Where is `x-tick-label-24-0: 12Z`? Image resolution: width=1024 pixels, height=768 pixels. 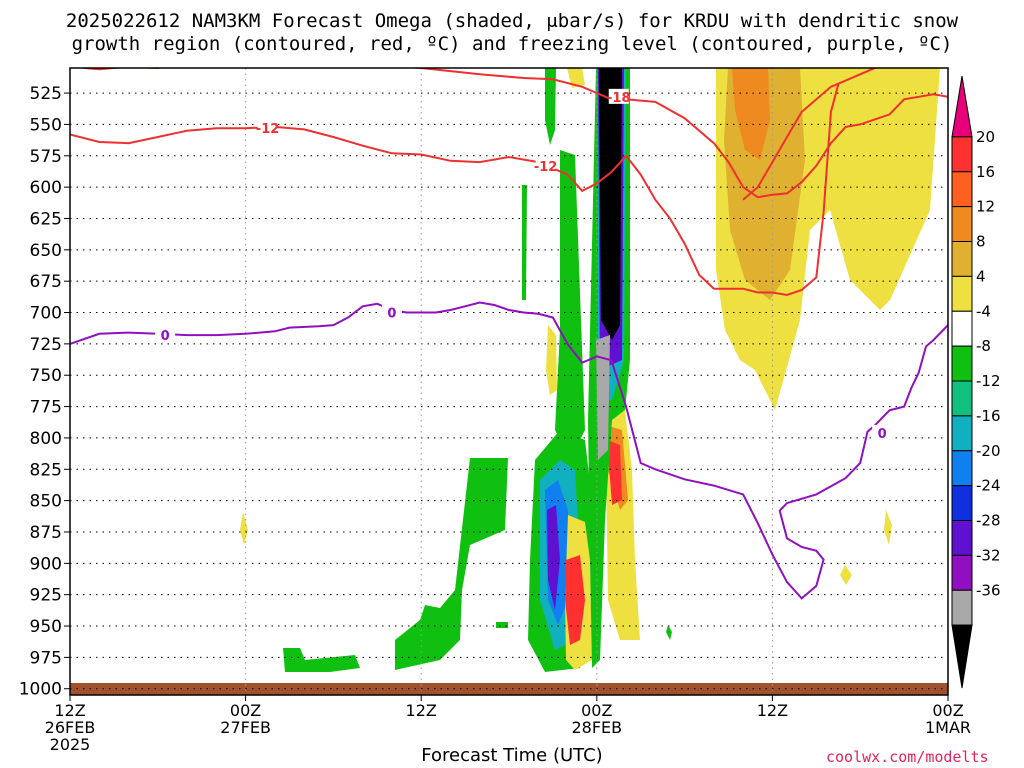
x-tick-label-24-0: 12Z is located at coordinates (421, 710).